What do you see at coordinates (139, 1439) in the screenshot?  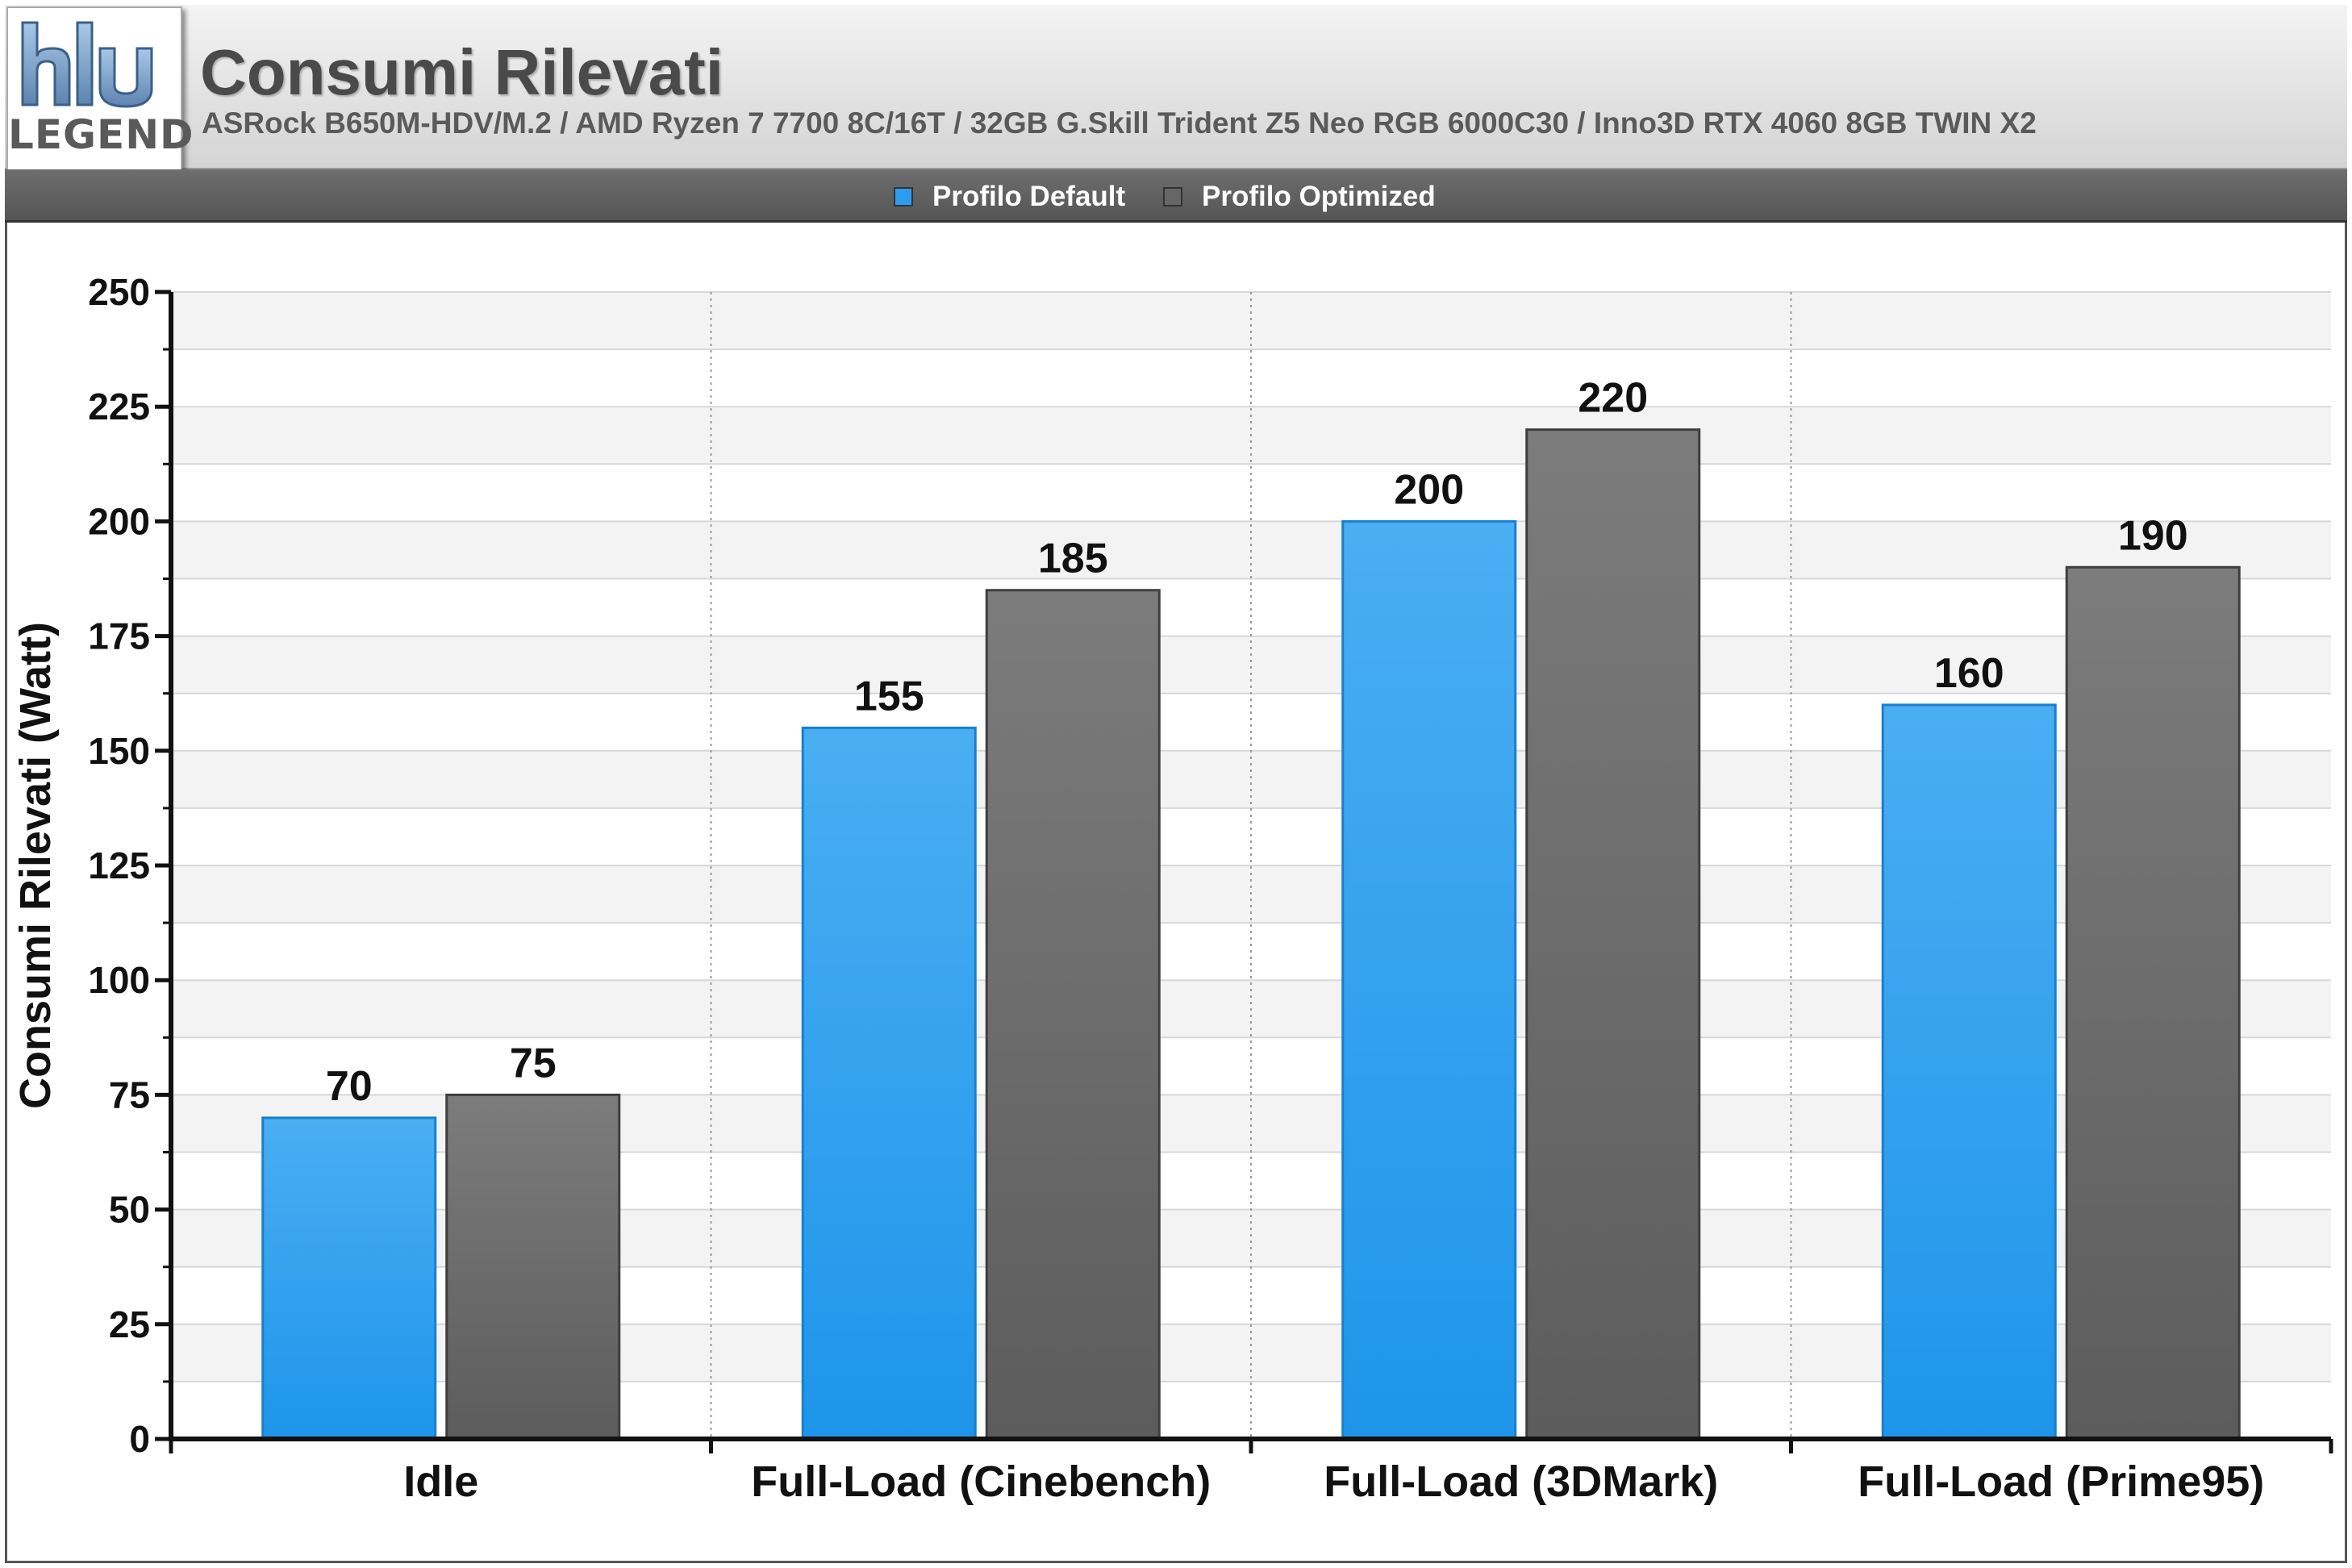 I see `y-tick-label: 0` at bounding box center [139, 1439].